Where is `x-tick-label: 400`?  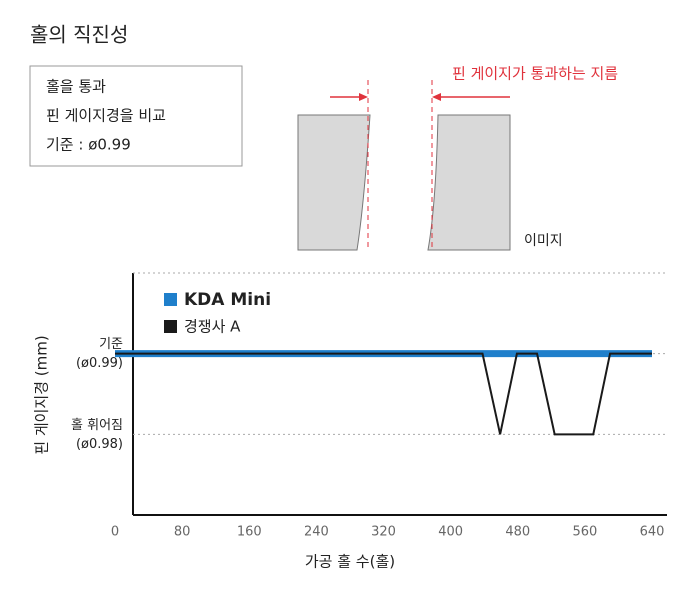 x-tick-label: 400 is located at coordinates (450, 532).